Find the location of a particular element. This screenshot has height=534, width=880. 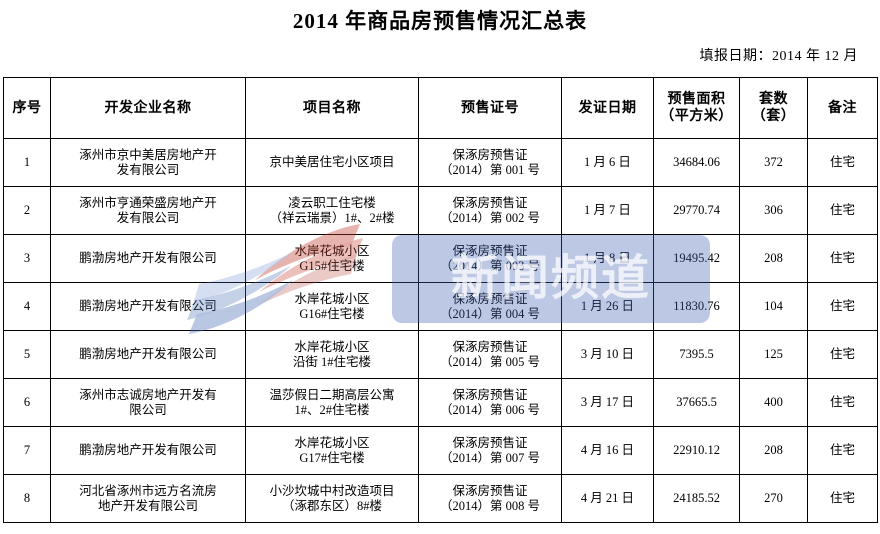

cell-developer-line2: 限公司 is located at coordinates (148, 409).